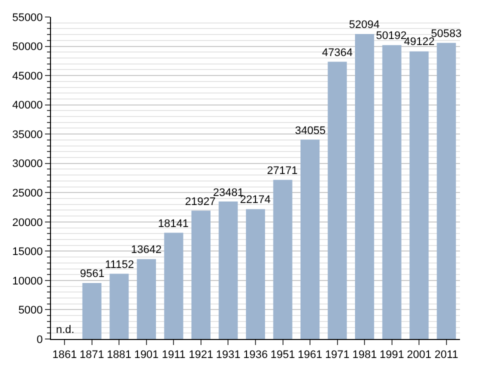  I want to click on data-label: 21927, so click(200, 202).